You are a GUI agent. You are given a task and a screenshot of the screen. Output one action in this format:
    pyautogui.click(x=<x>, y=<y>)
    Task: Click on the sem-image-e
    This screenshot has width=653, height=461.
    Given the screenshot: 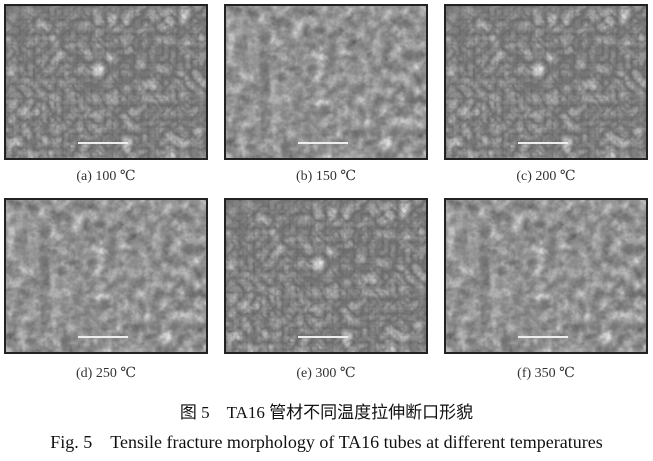 What is the action you would take?
    pyautogui.click(x=326, y=276)
    